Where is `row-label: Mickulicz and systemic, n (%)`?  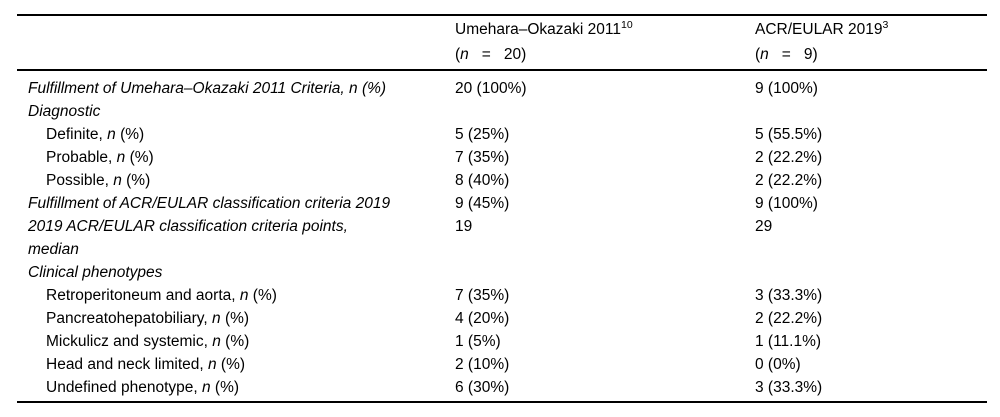
row-label: Mickulicz and systemic, n (%) is located at coordinates (148, 341).